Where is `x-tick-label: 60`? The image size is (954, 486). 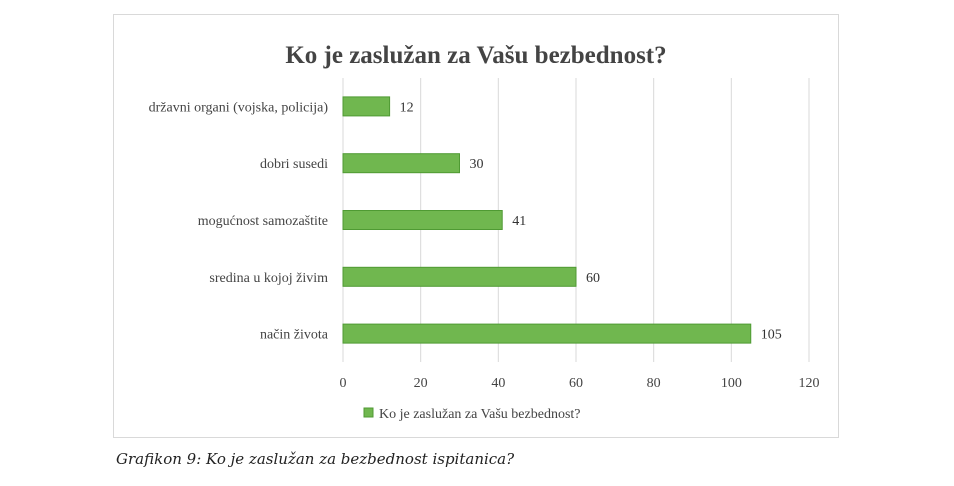 x-tick-label: 60 is located at coordinates (576, 383).